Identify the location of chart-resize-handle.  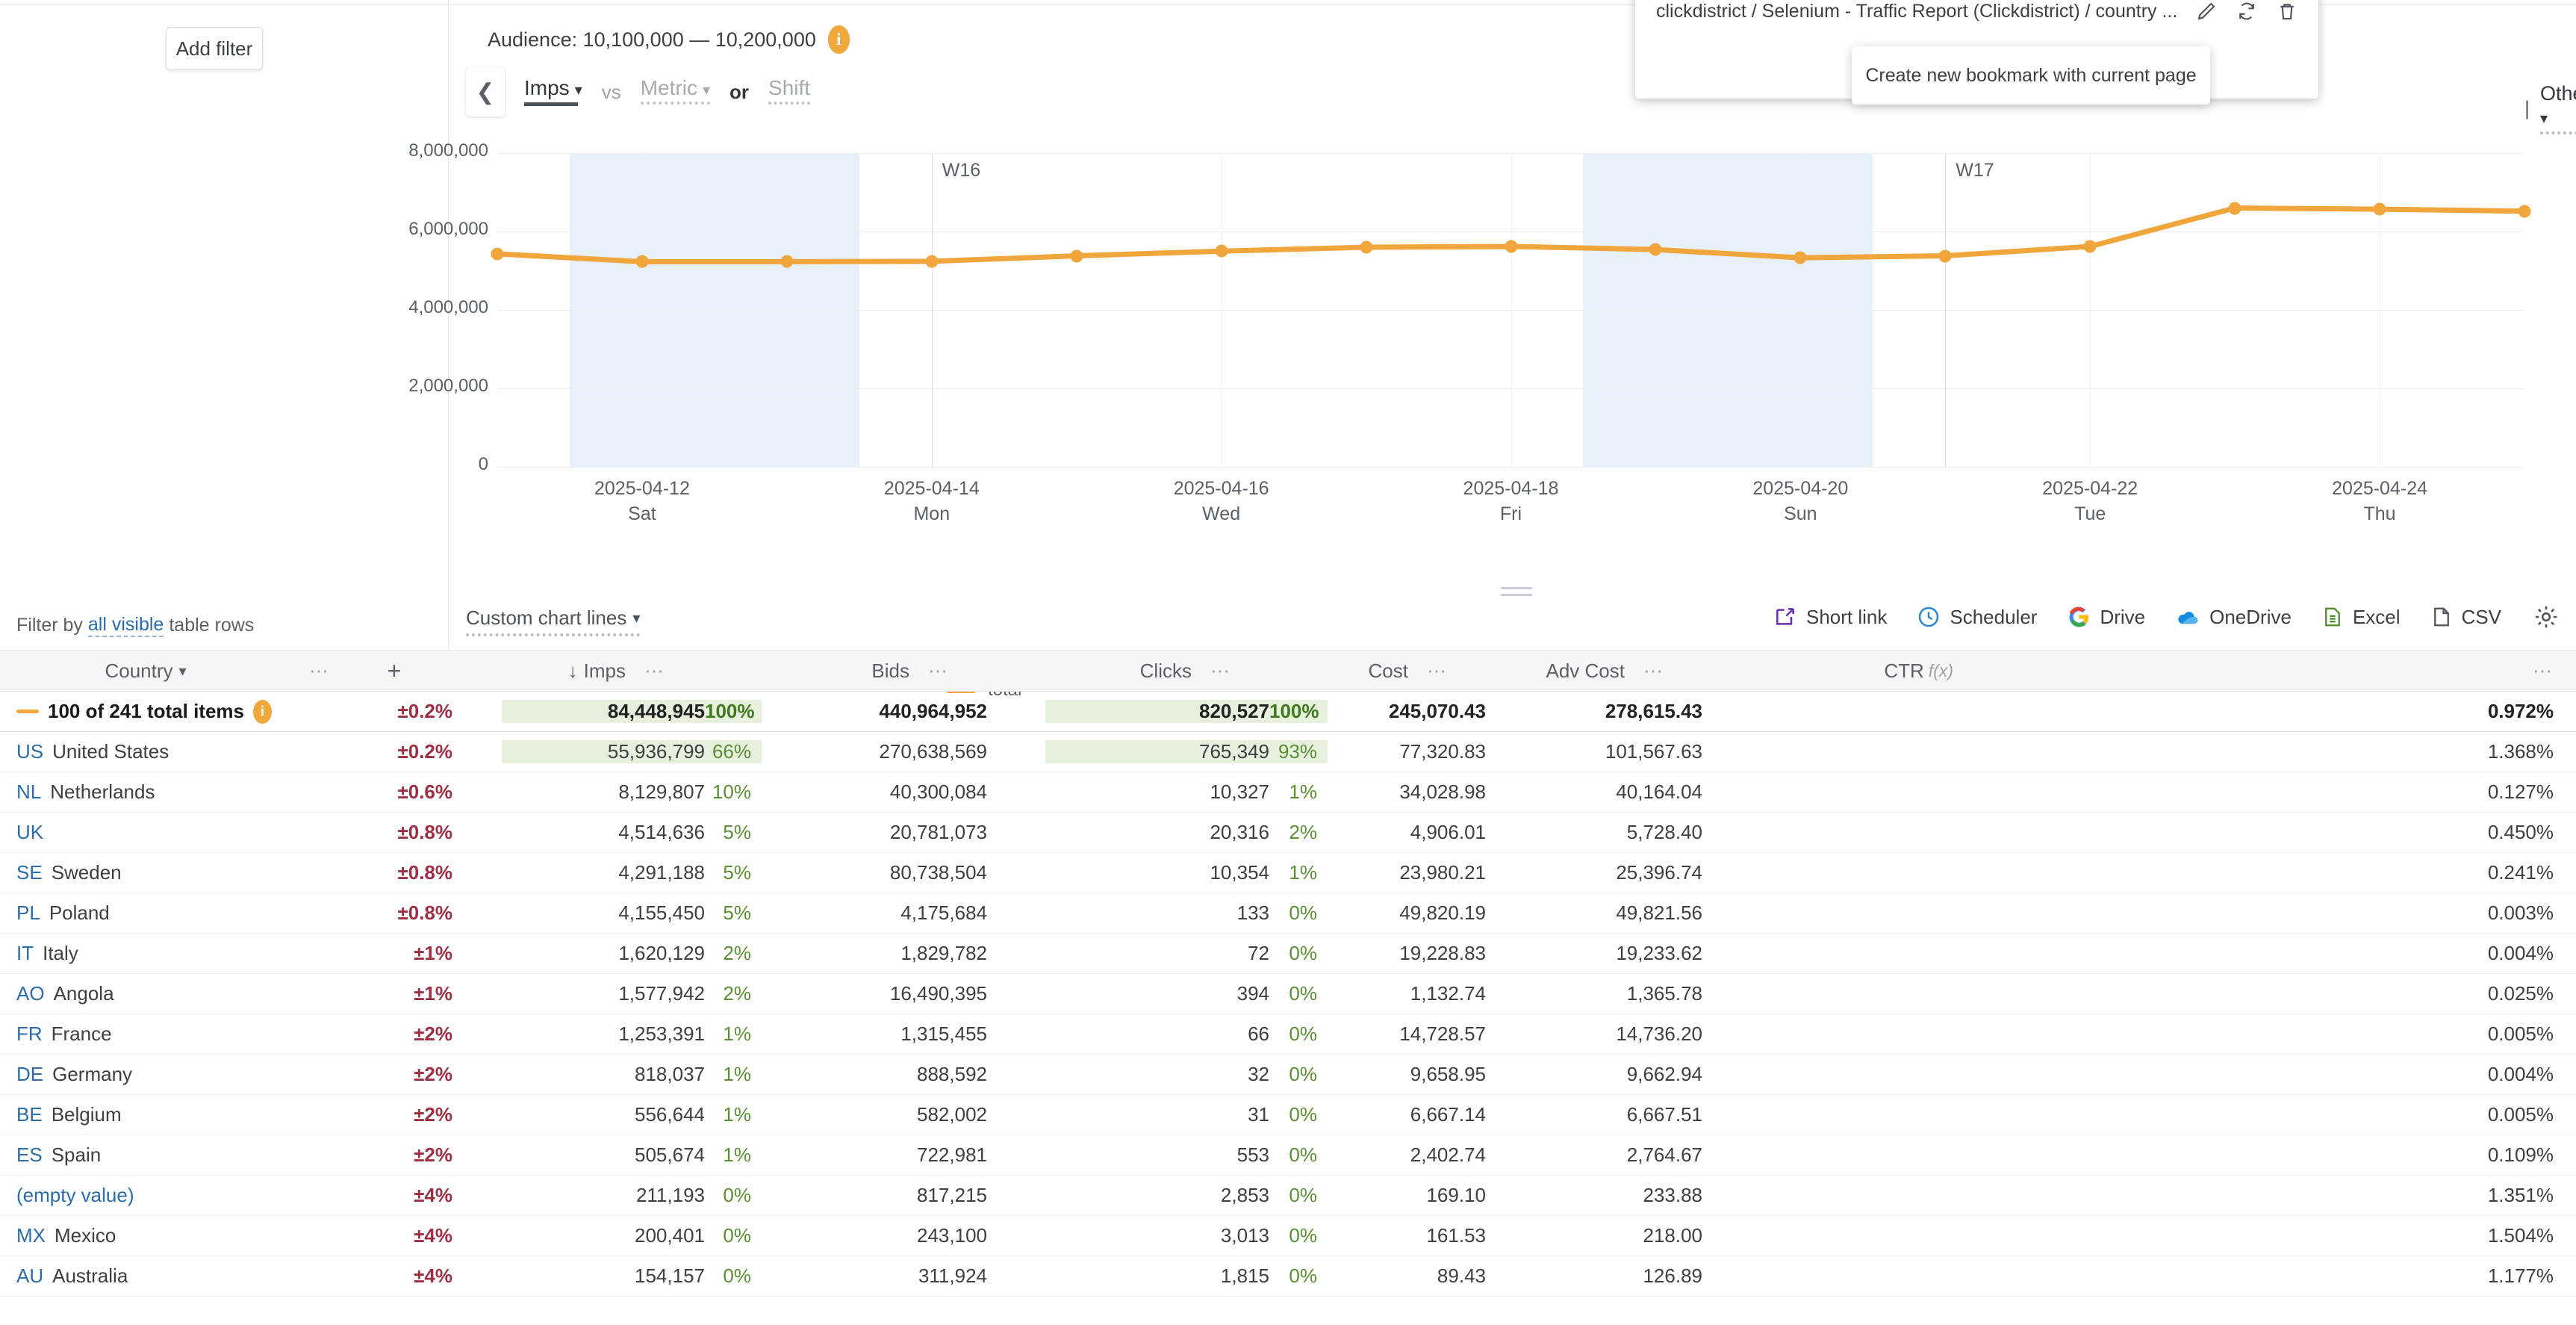
(1516, 594).